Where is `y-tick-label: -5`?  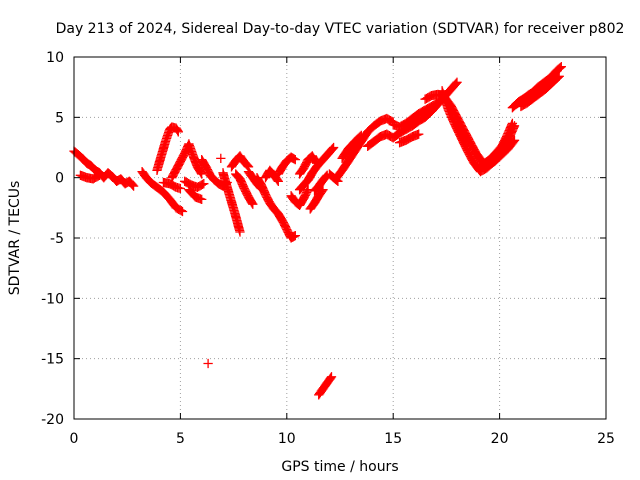 y-tick-label: -5 is located at coordinates (57, 239).